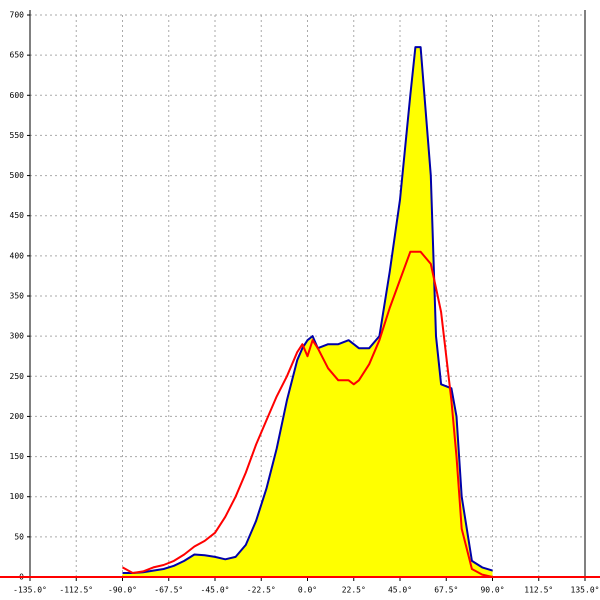 The width and height of the screenshot is (600, 600). Describe the element at coordinates (19, 536) in the screenshot. I see `y-tick-label: 50` at that location.